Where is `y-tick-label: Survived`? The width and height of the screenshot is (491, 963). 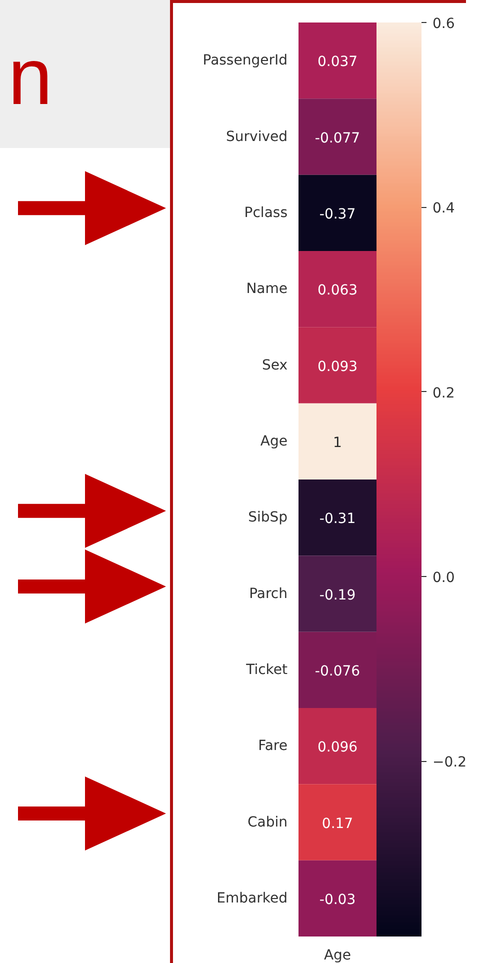
y-tick-label: Survived is located at coordinates (257, 136).